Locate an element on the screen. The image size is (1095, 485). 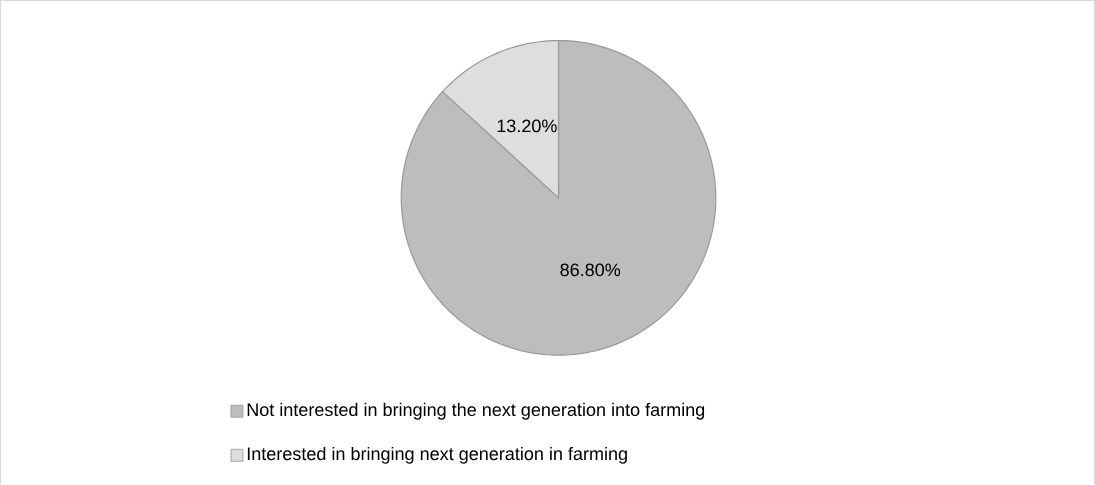
data-label: 86.80% is located at coordinates (590, 270).